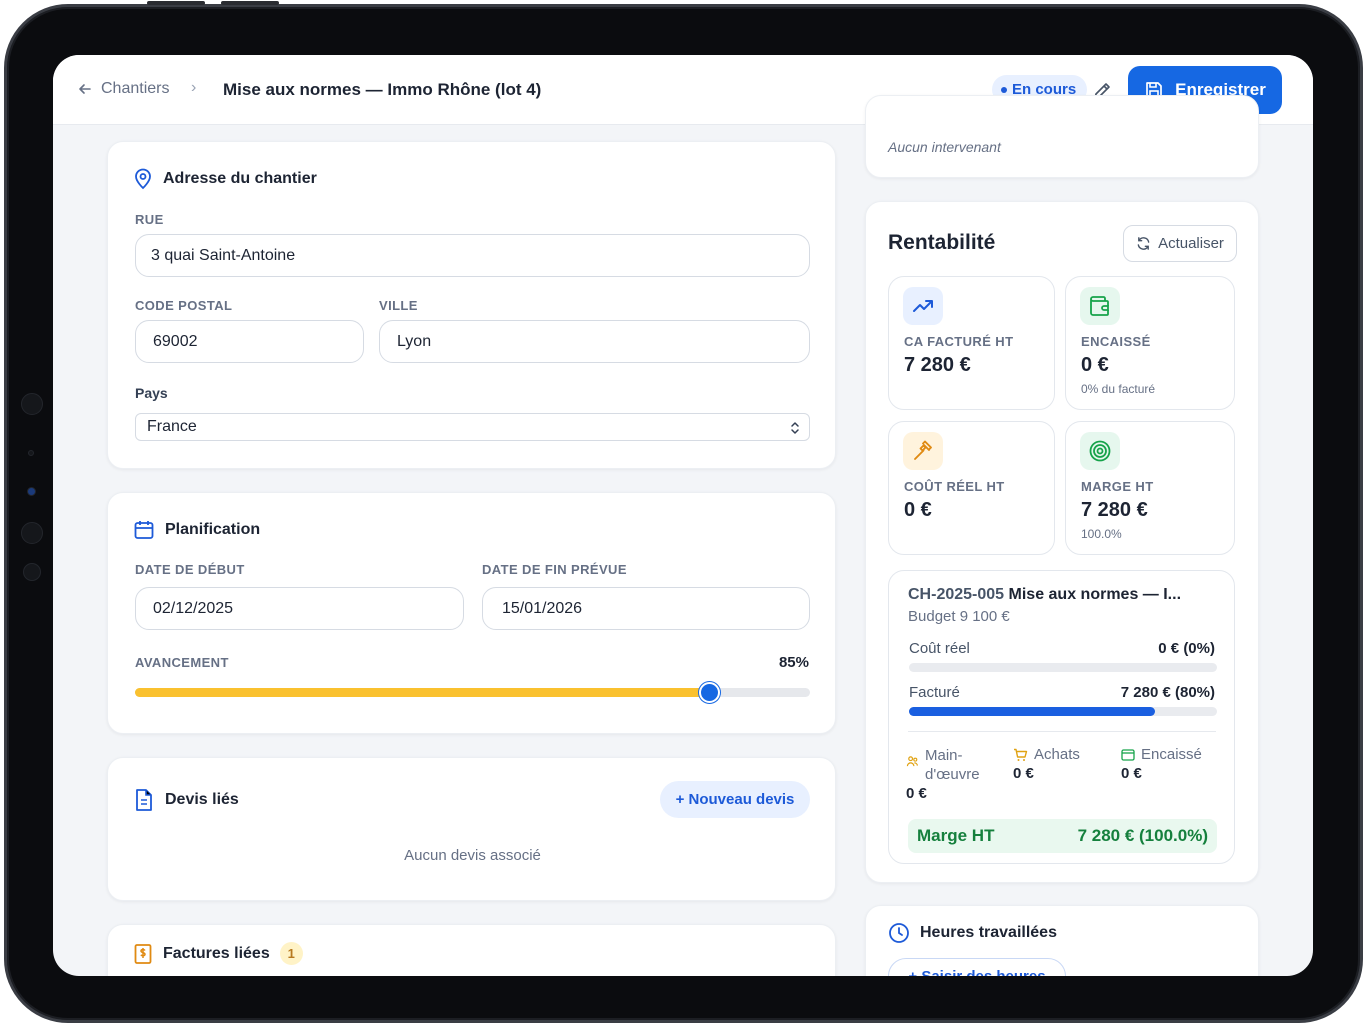 This screenshot has height=1027, width=1367. I want to click on invoices-card-title: Factures liées 1, so click(218, 953).